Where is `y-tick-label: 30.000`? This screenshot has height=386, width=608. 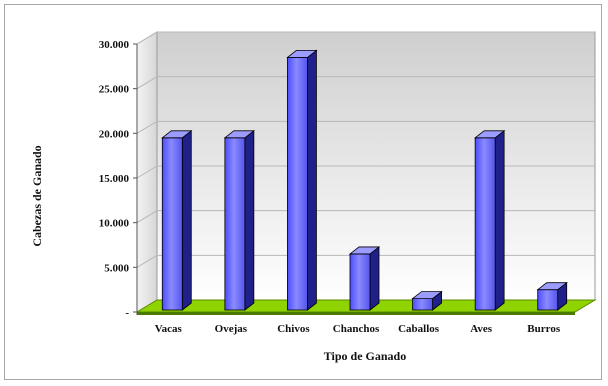
y-tick-label: 30.000 is located at coordinates (114, 45).